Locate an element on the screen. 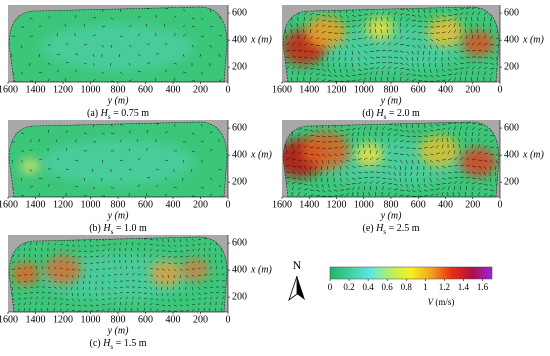  caption-sub: s is located at coordinates (384, 232).